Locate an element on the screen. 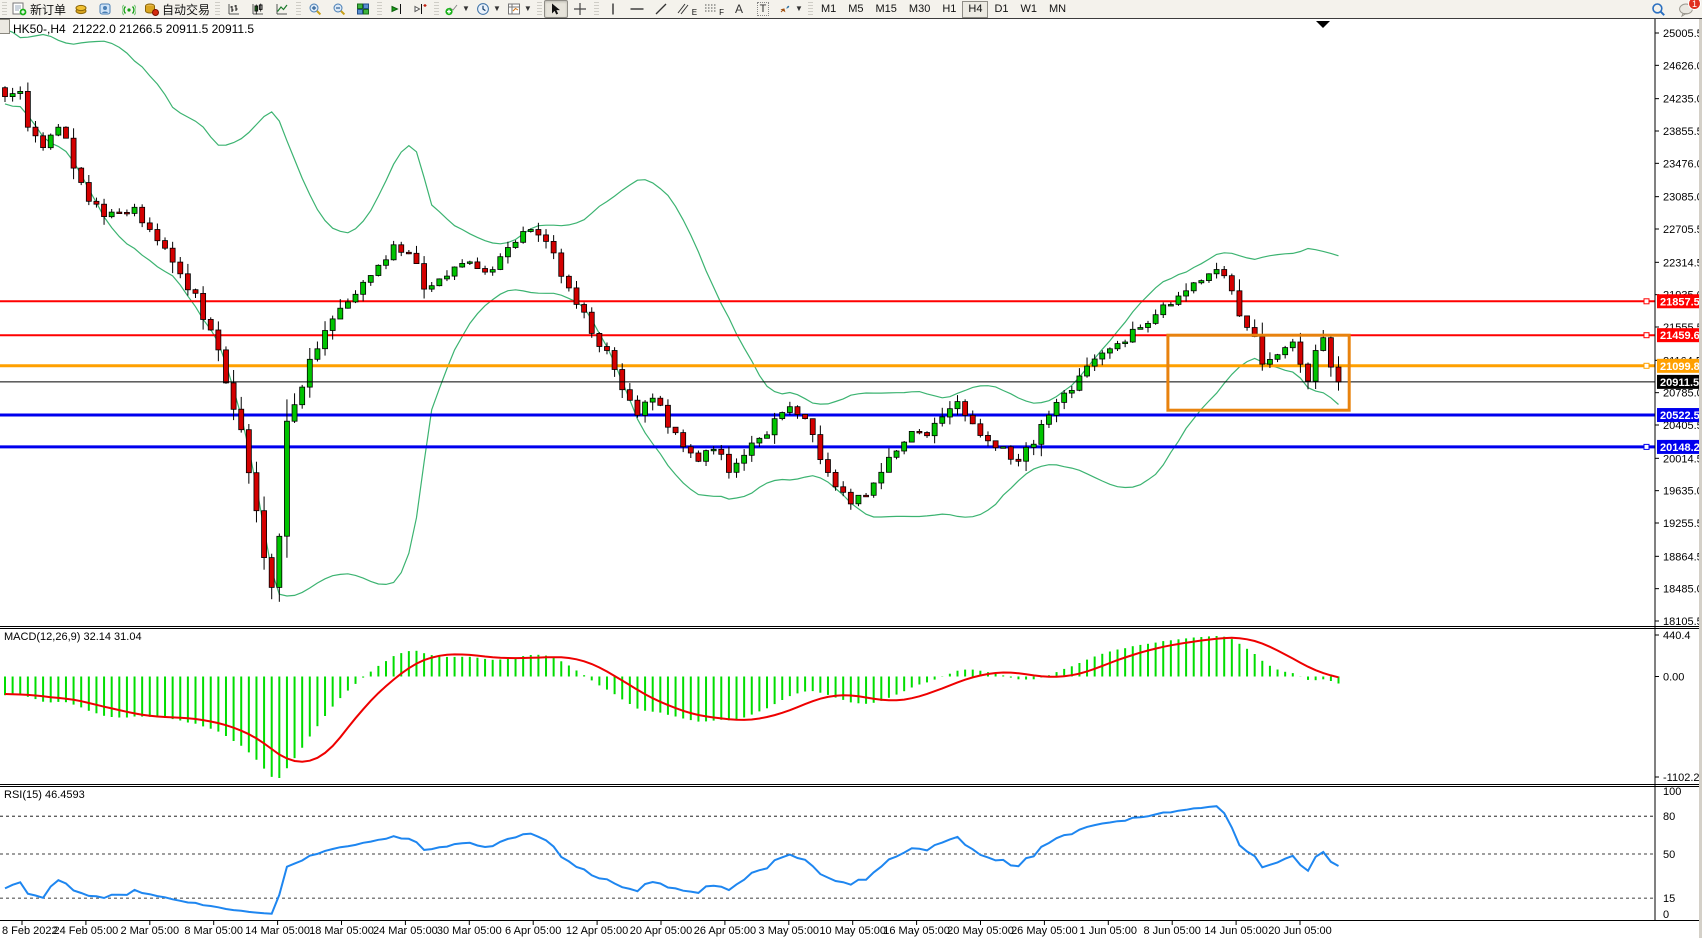 The width and height of the screenshot is (1702, 938). data-window-button is located at coordinates (105, 9).